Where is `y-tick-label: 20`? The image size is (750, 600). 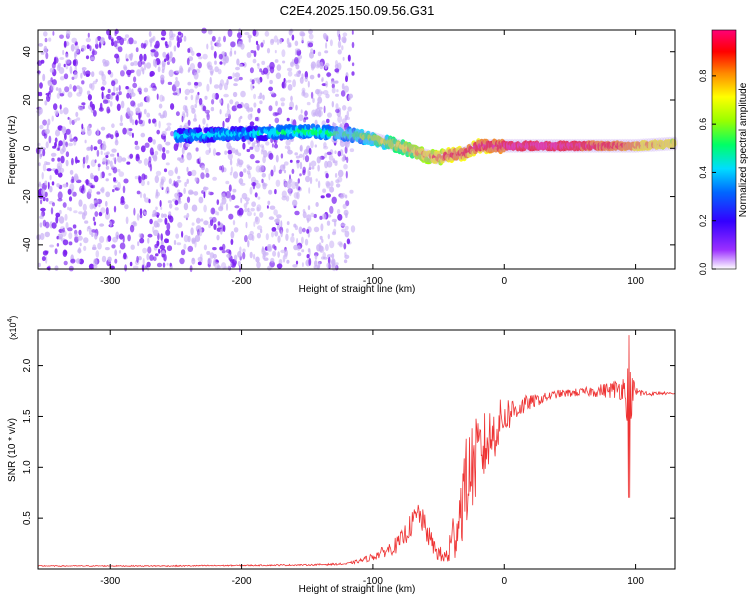 y-tick-label: 20 is located at coordinates (27, 100).